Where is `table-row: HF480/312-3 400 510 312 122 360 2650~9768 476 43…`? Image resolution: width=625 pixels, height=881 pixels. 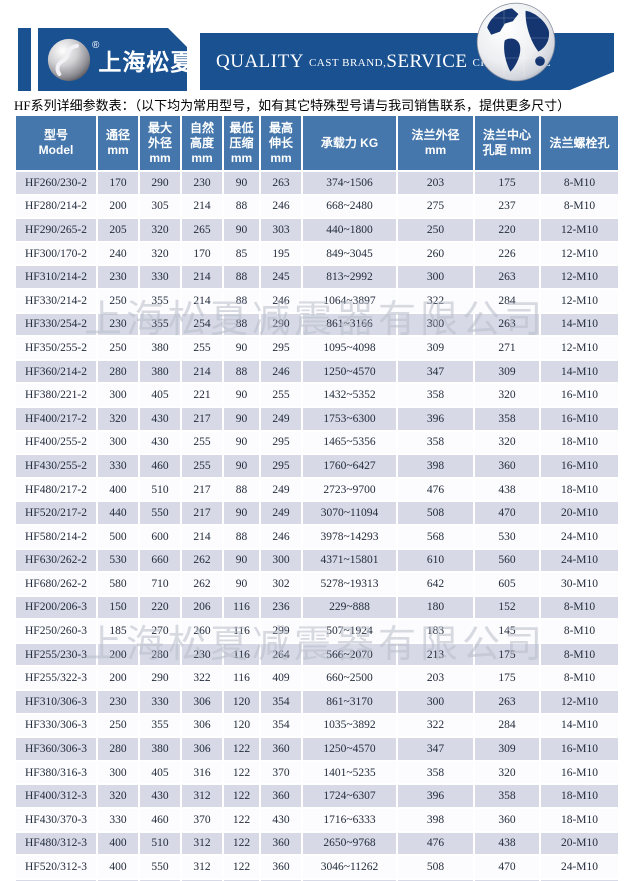
table-row: HF480/312-3 400 510 312 122 360 2650~9768 476 43… is located at coordinates (317, 843).